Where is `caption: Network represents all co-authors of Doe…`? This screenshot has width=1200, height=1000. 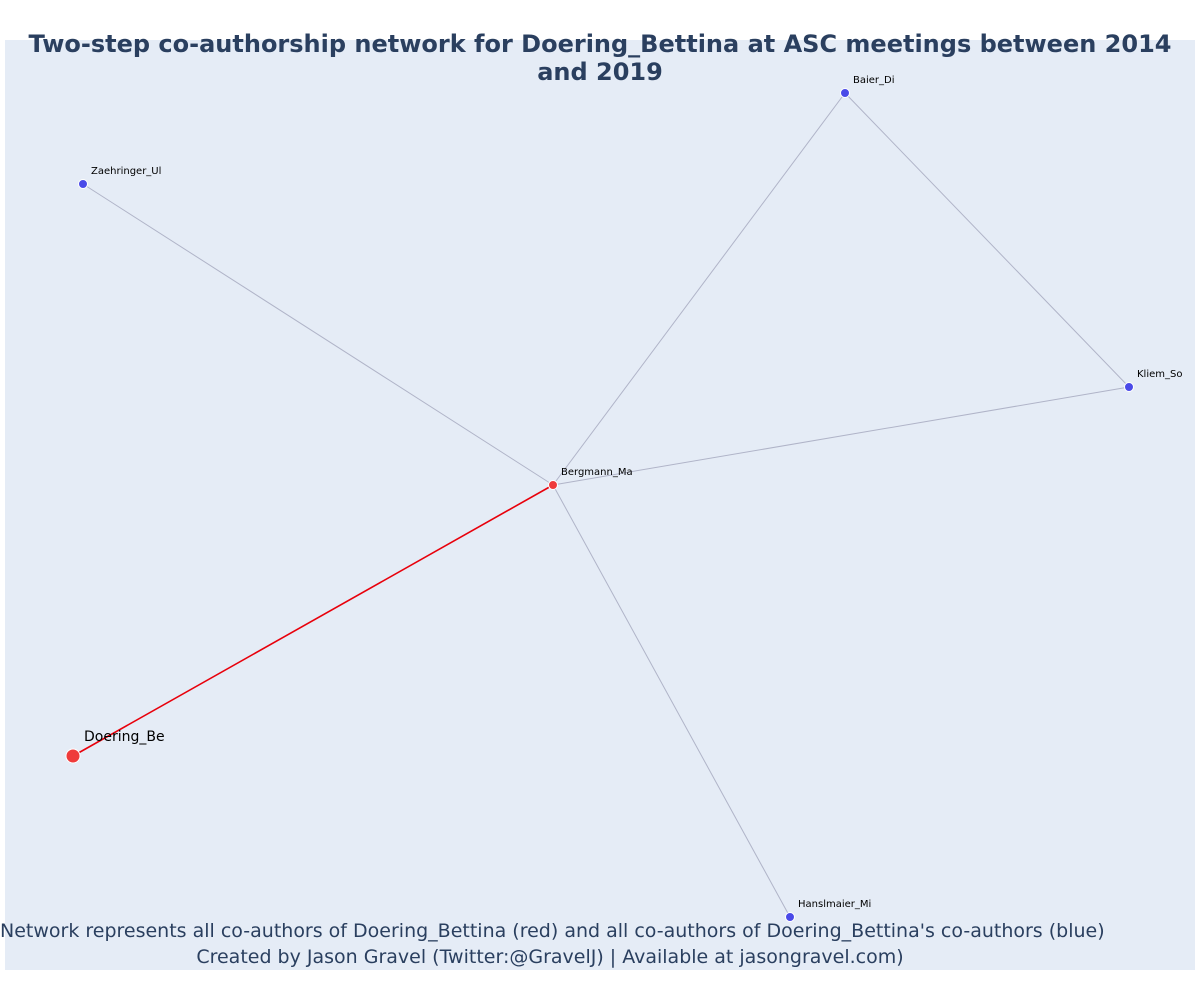 caption: Network represents all co-authors of Doe… is located at coordinates (552, 944).